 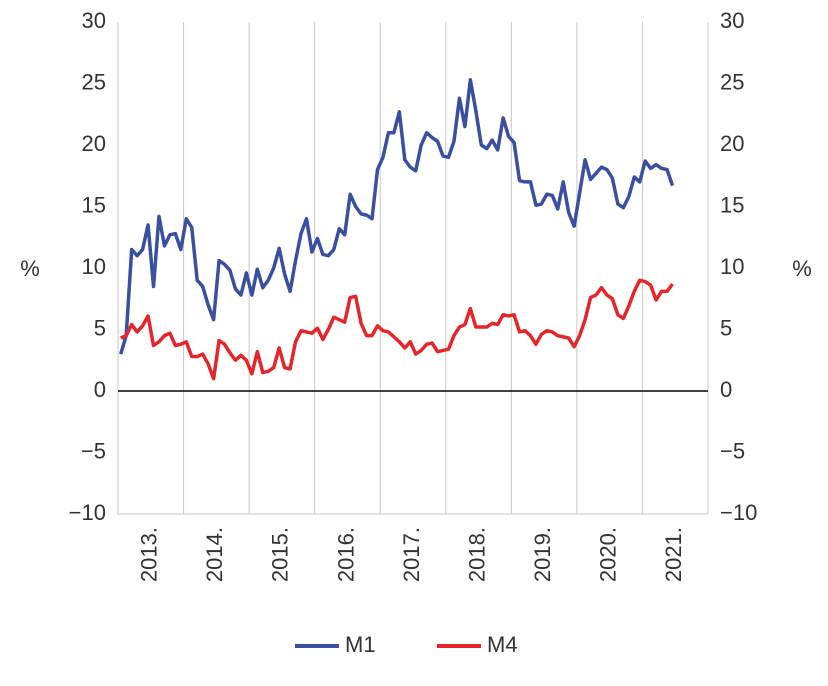 I want to click on series-line, so click(x=397, y=329).